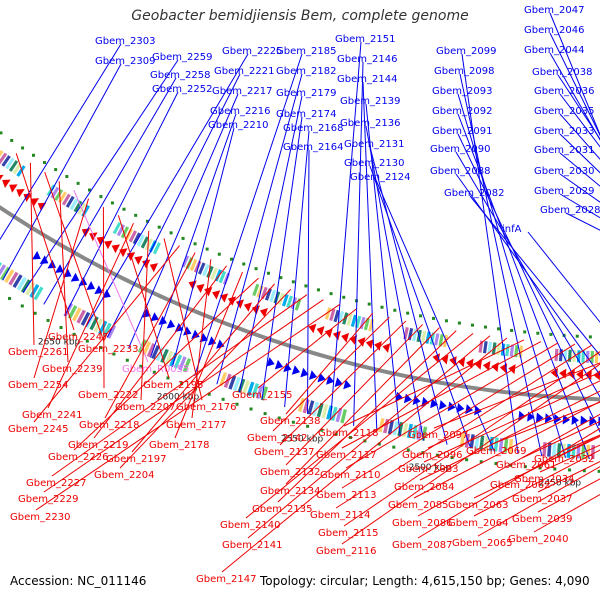 The image size is (600, 604). I want to click on reverse-gene-label: Gbem_2097, so click(438, 435).